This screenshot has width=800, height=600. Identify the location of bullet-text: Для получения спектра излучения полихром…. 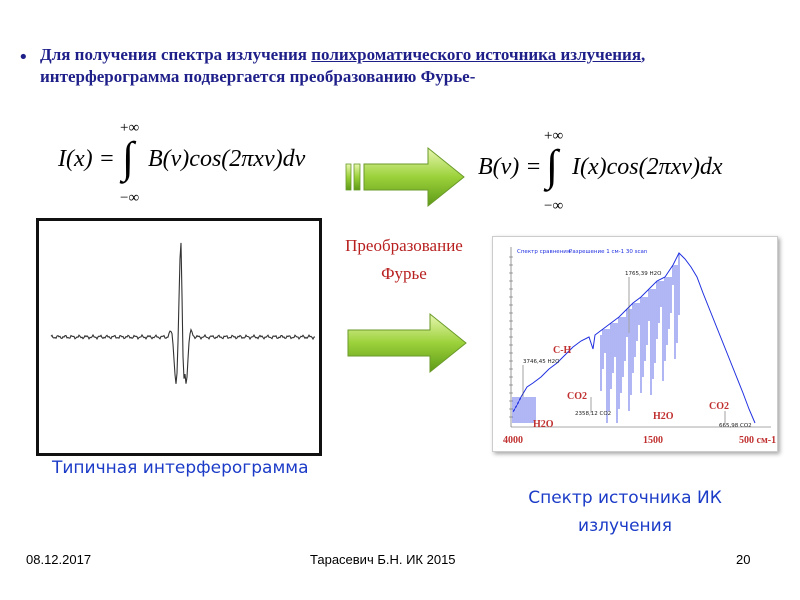
(400, 66).